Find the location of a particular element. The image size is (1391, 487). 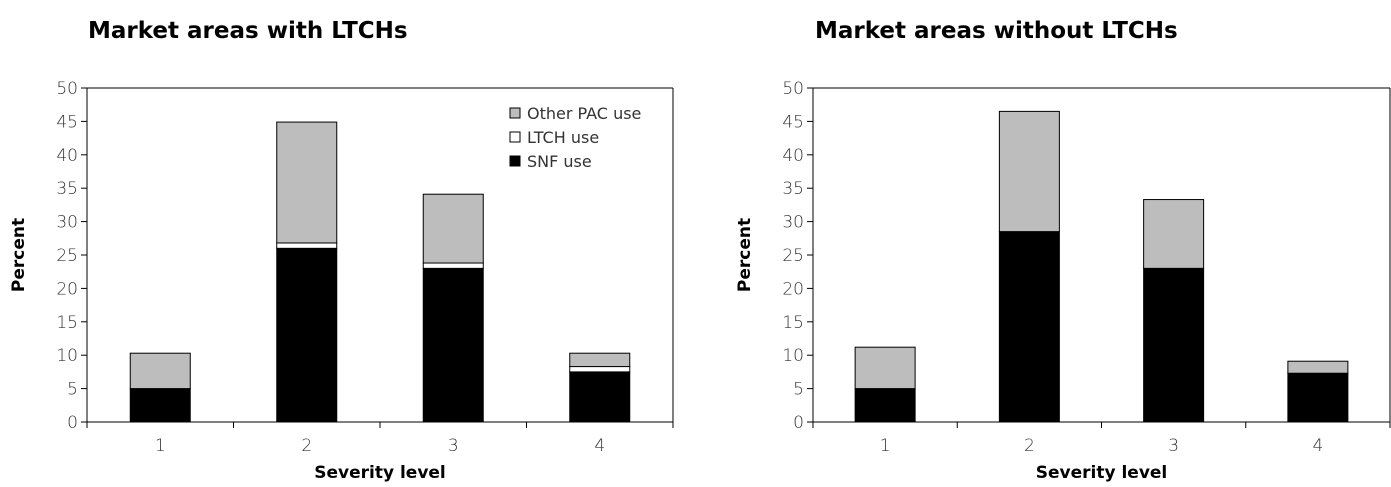

chart-title: Market areas without LTCHs is located at coordinates (996, 31).